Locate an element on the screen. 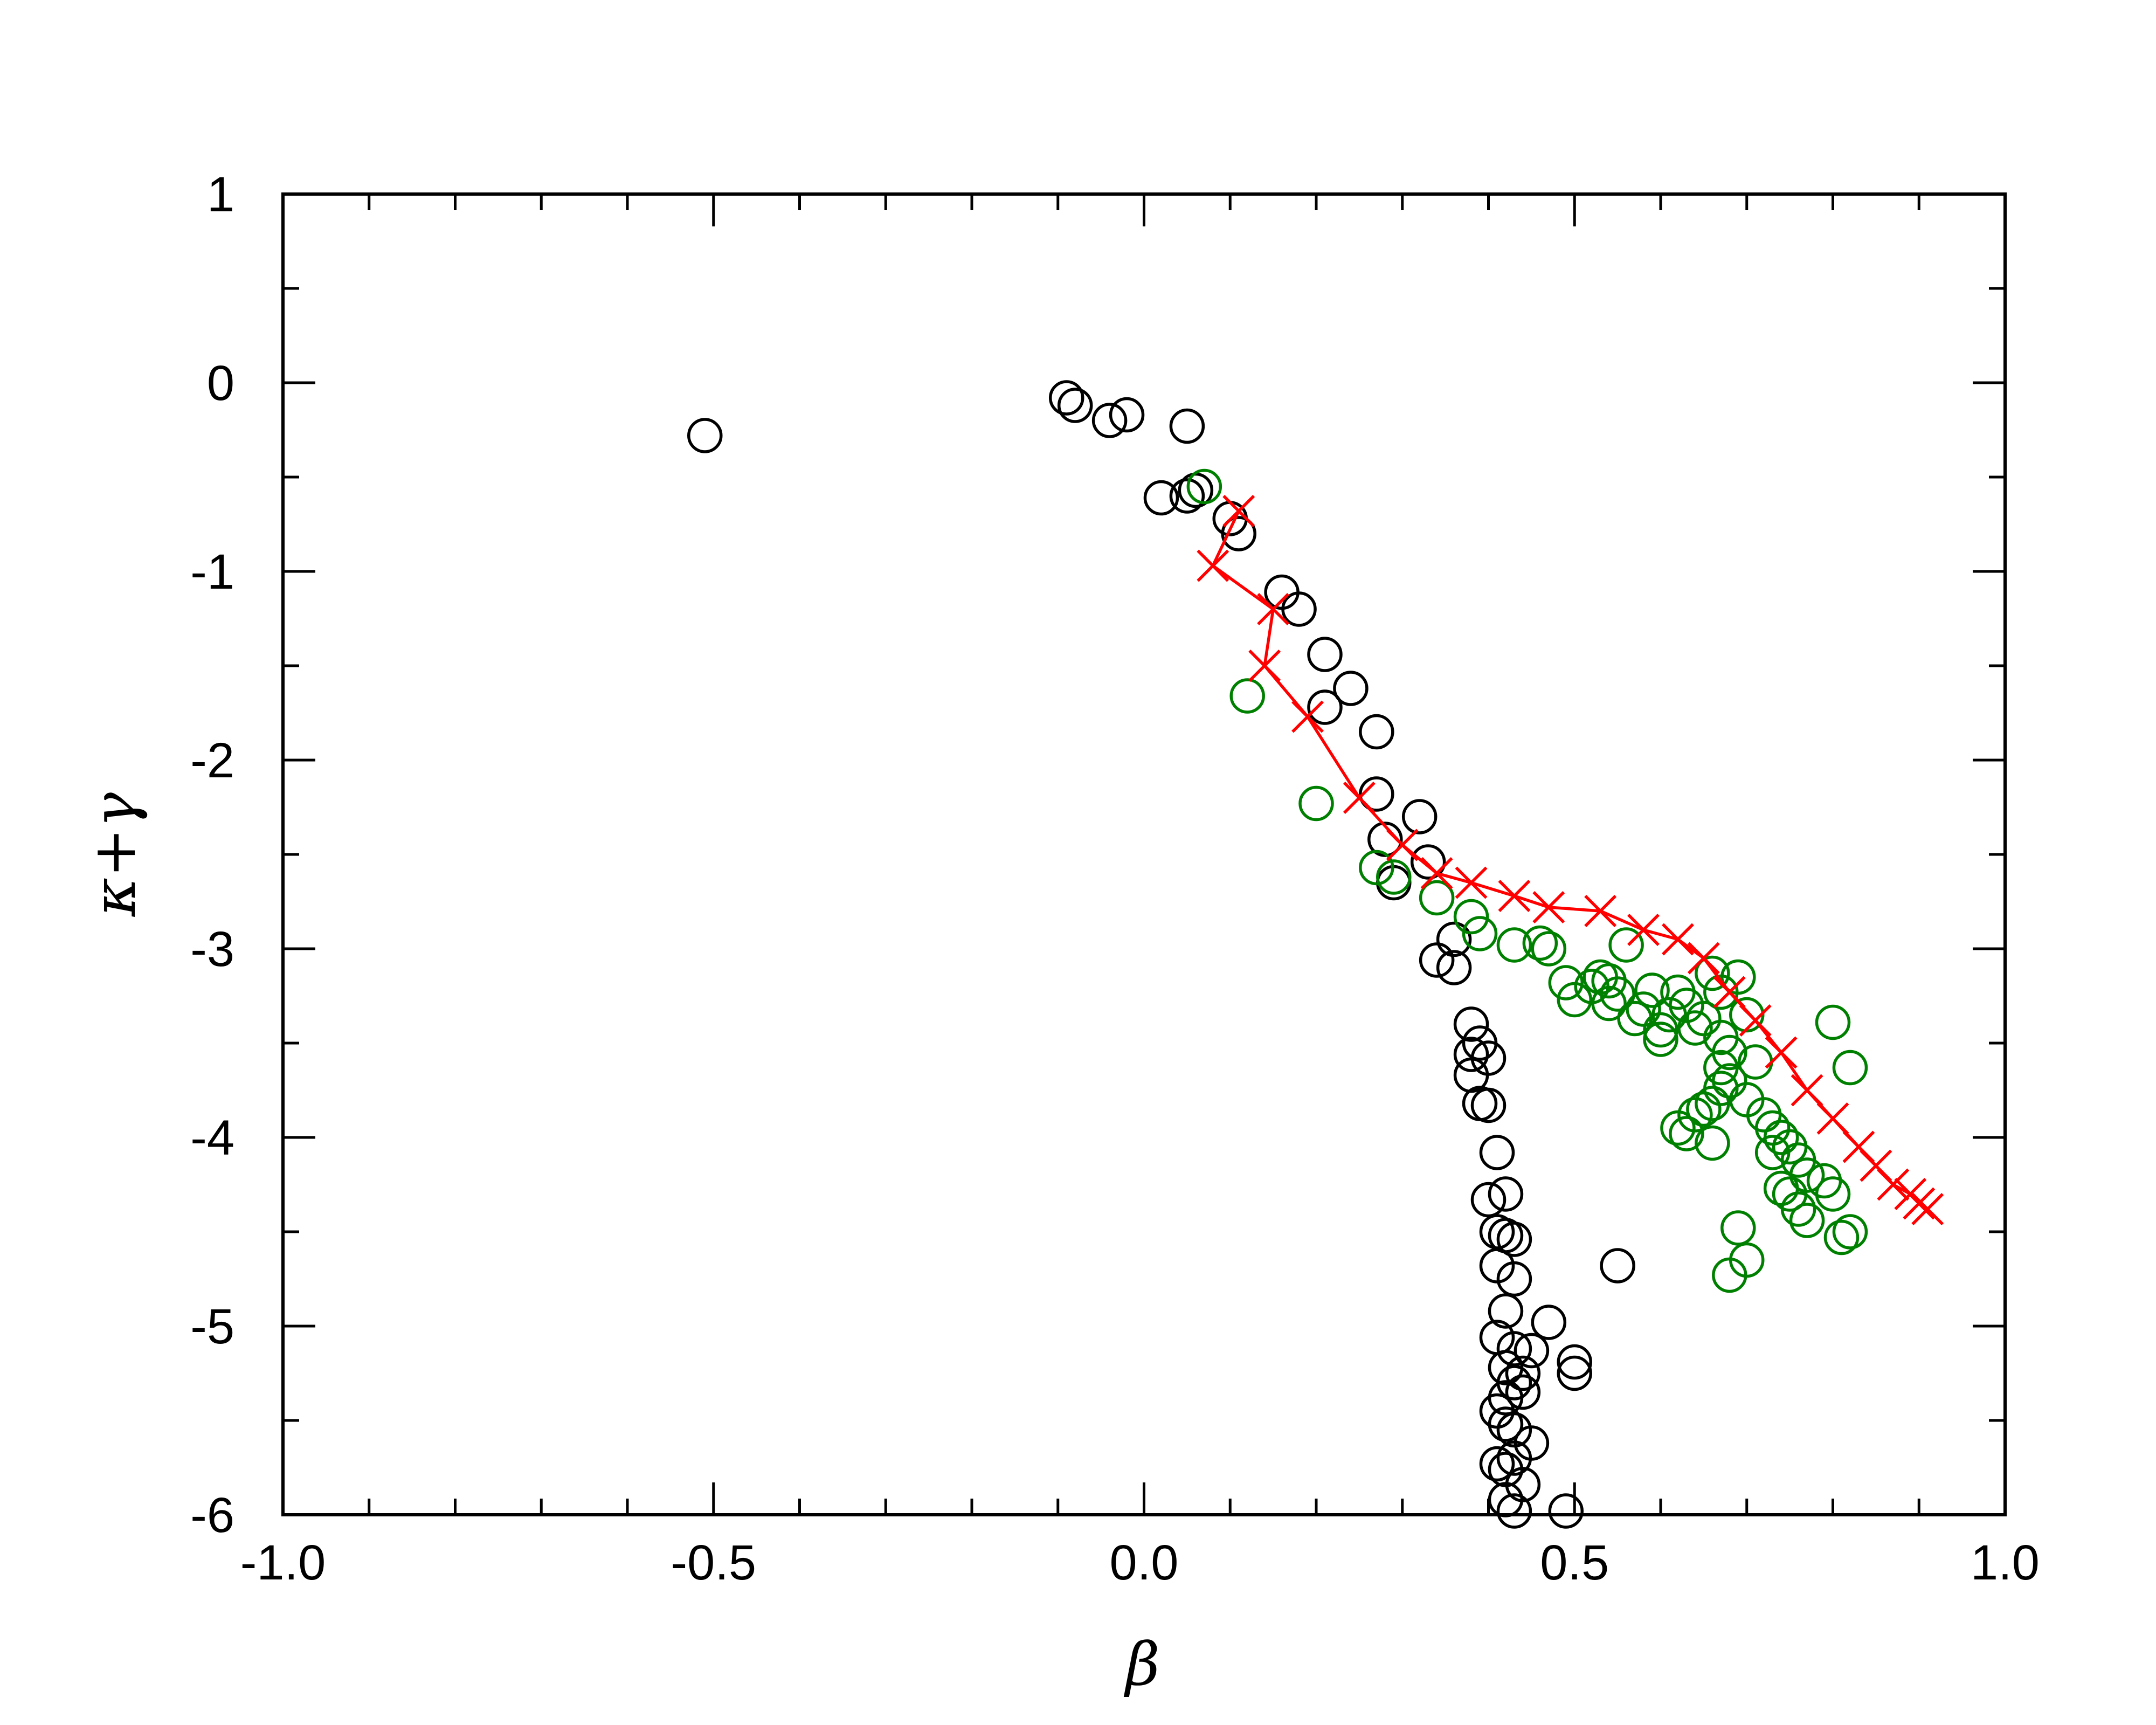 This screenshot has height=1725, width=2156. x-tick-label: 0.5 is located at coordinates (1574, 1562).